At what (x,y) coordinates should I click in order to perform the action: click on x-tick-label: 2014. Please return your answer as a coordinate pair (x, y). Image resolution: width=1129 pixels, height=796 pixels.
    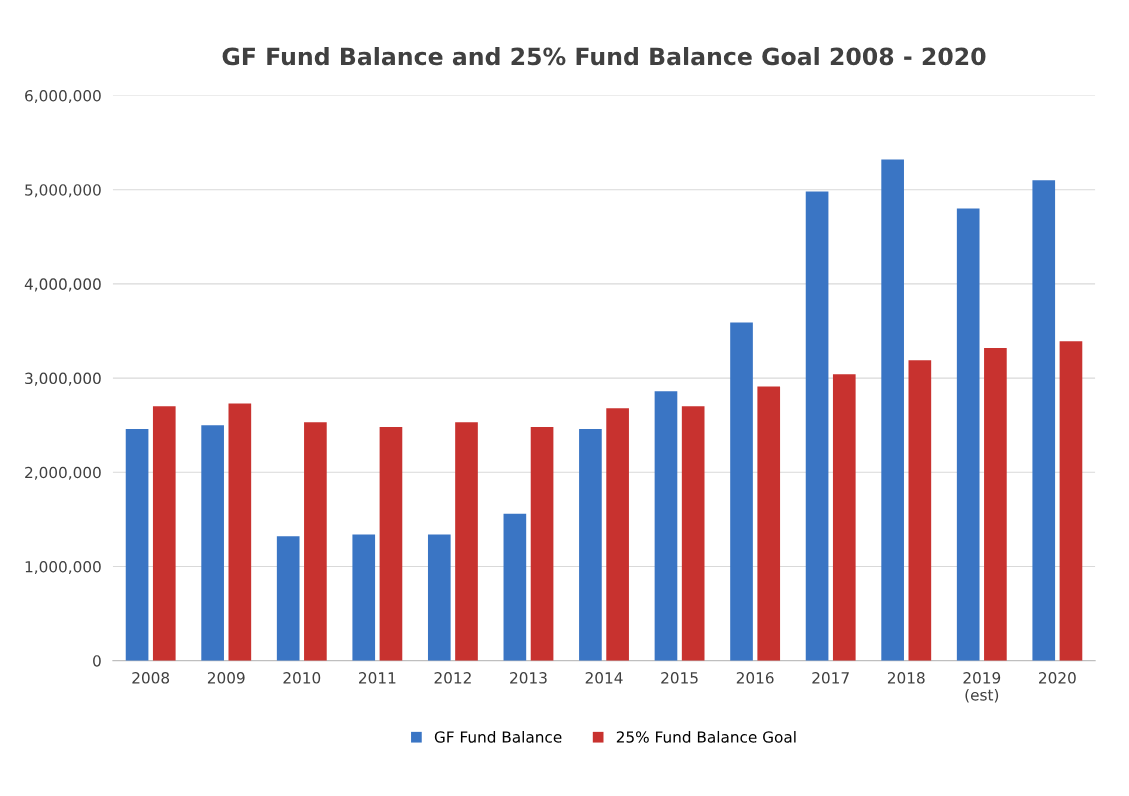
    Looking at the image, I should click on (604, 678).